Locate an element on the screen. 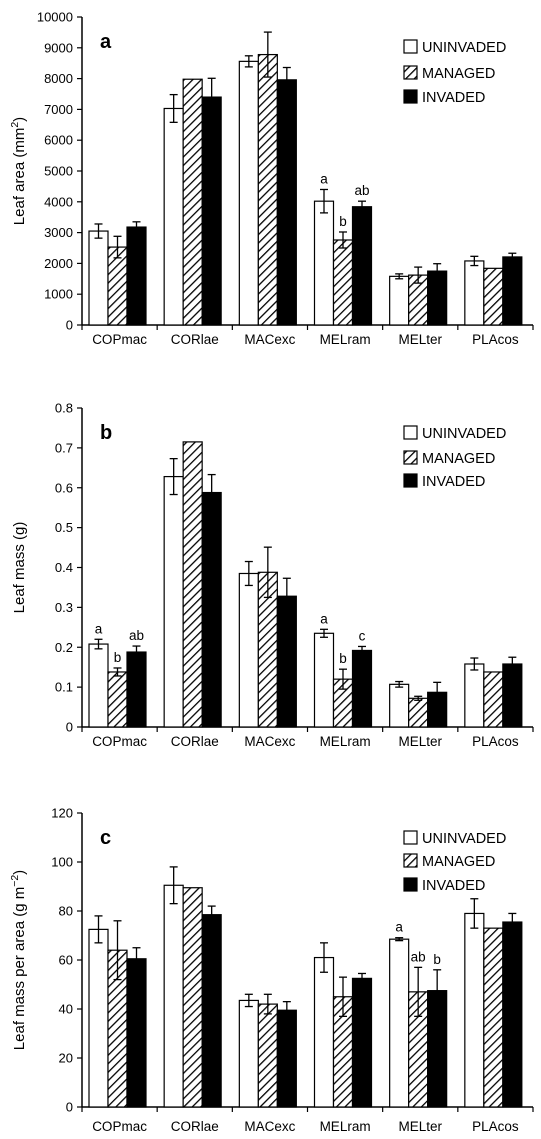  y-tick-label: 0.1 is located at coordinates (64, 687).